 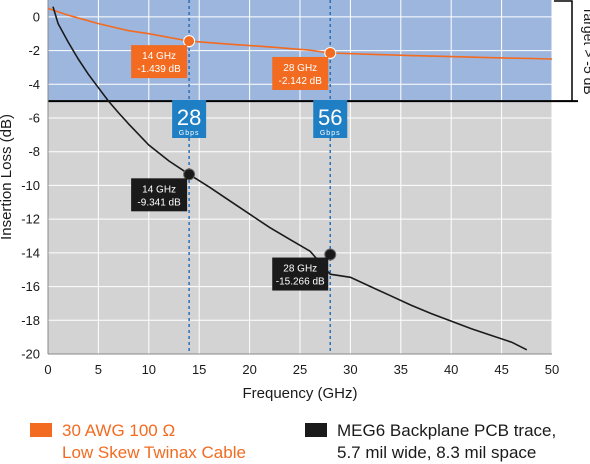 I want to click on legend-label-pcb-line2: 5.7 mil wide, 8.3 mil space, so click(x=437, y=452).